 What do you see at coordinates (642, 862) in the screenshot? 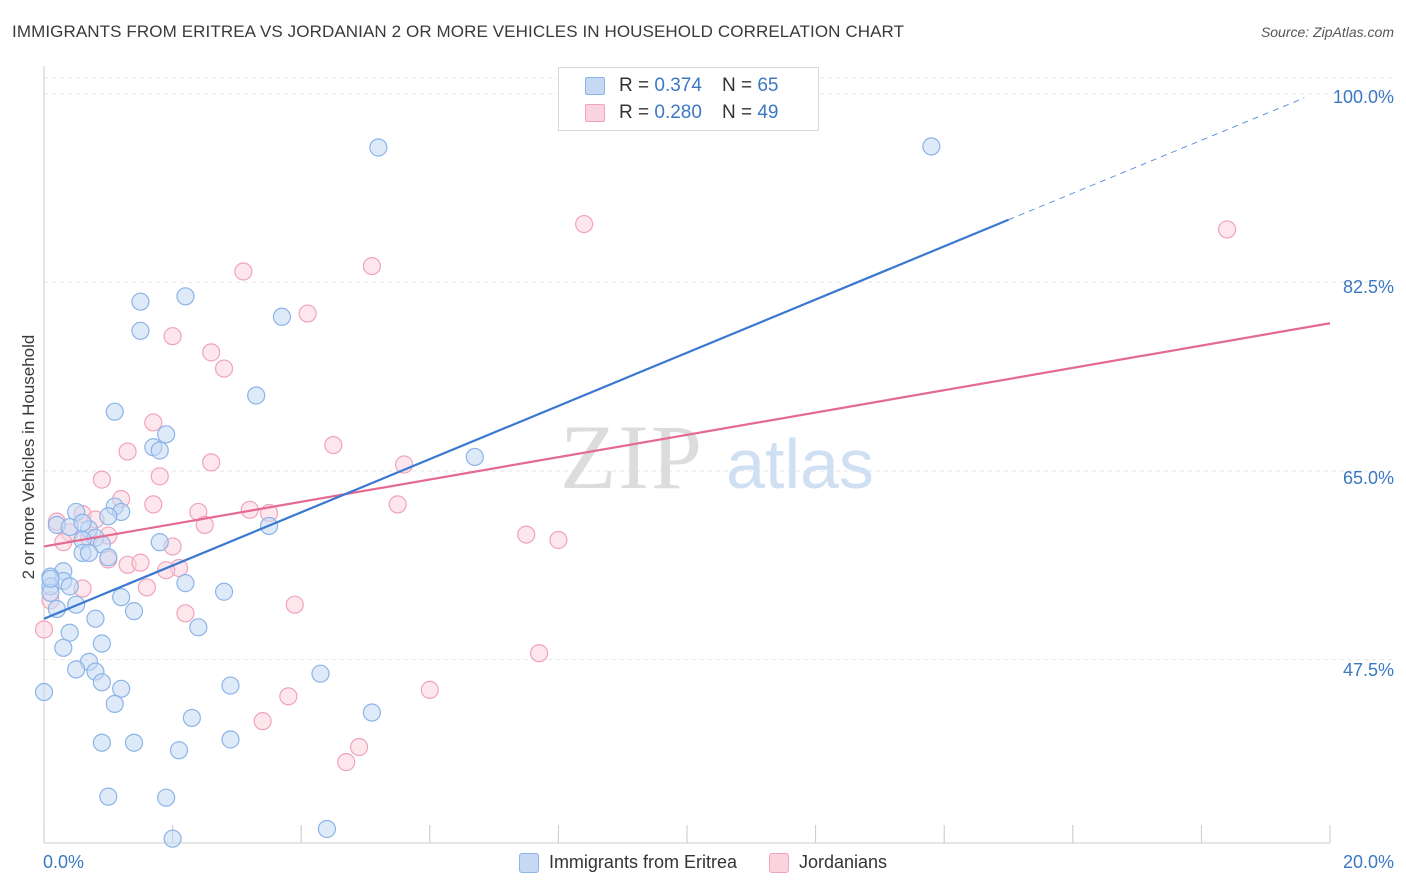
I see `legend-label: Immigrants from Eritrea` at bounding box center [642, 862].